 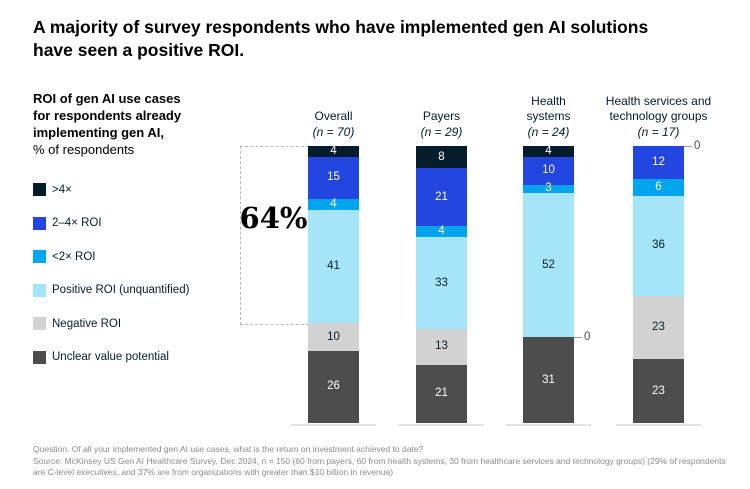 I want to click on legend-label: <2× ROI, so click(x=74, y=256).